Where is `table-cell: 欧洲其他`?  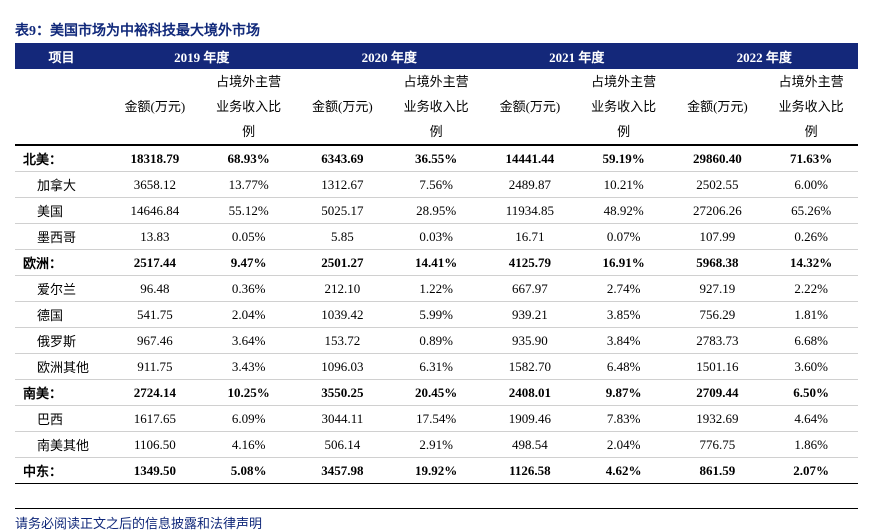 table-cell: 欧洲其他 is located at coordinates (61, 366).